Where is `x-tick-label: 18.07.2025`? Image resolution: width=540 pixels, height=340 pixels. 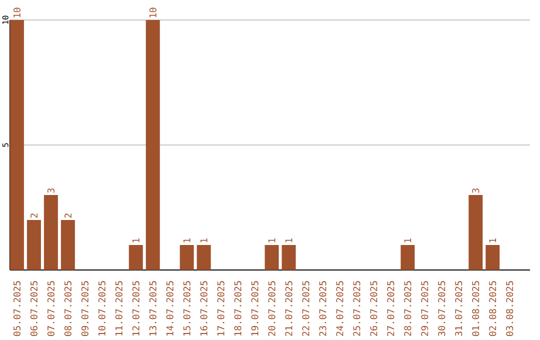 x-tick-label: 18.07.2025 is located at coordinates (238, 308).